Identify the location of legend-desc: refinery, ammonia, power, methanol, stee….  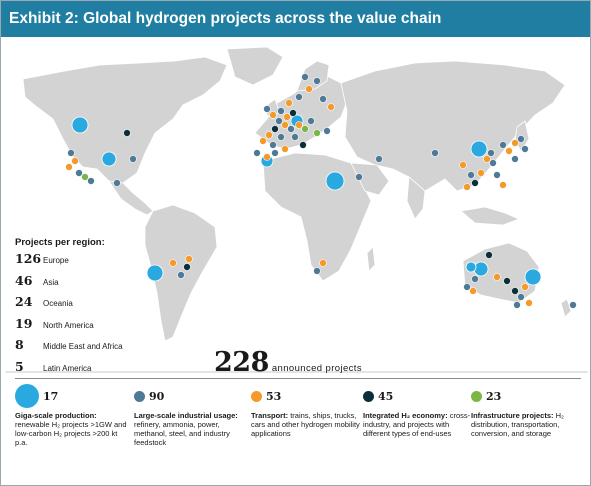
(182, 433).